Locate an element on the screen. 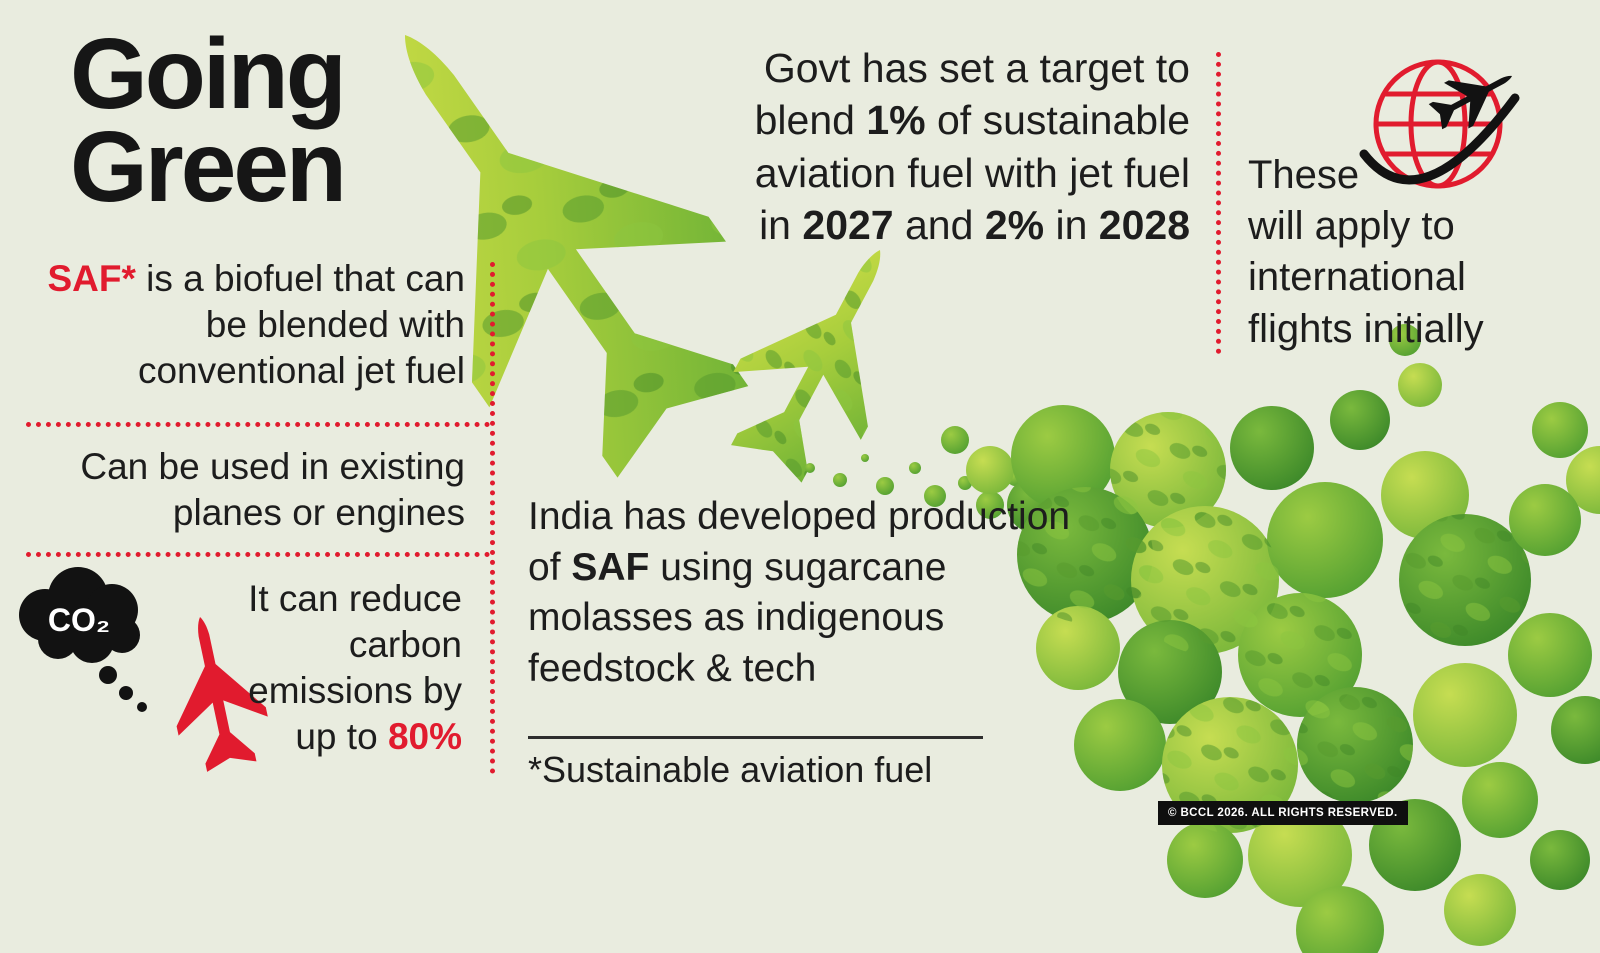  international-fact-line: These is located at coordinates (1304, 175).